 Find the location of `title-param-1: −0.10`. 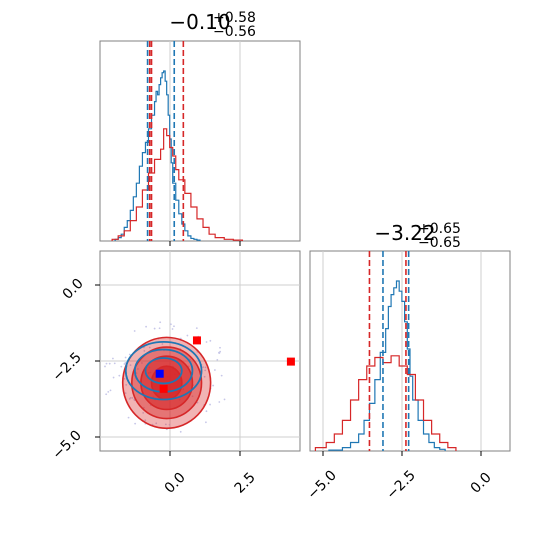

title-param-1: −0.10 is located at coordinates (199, 22).